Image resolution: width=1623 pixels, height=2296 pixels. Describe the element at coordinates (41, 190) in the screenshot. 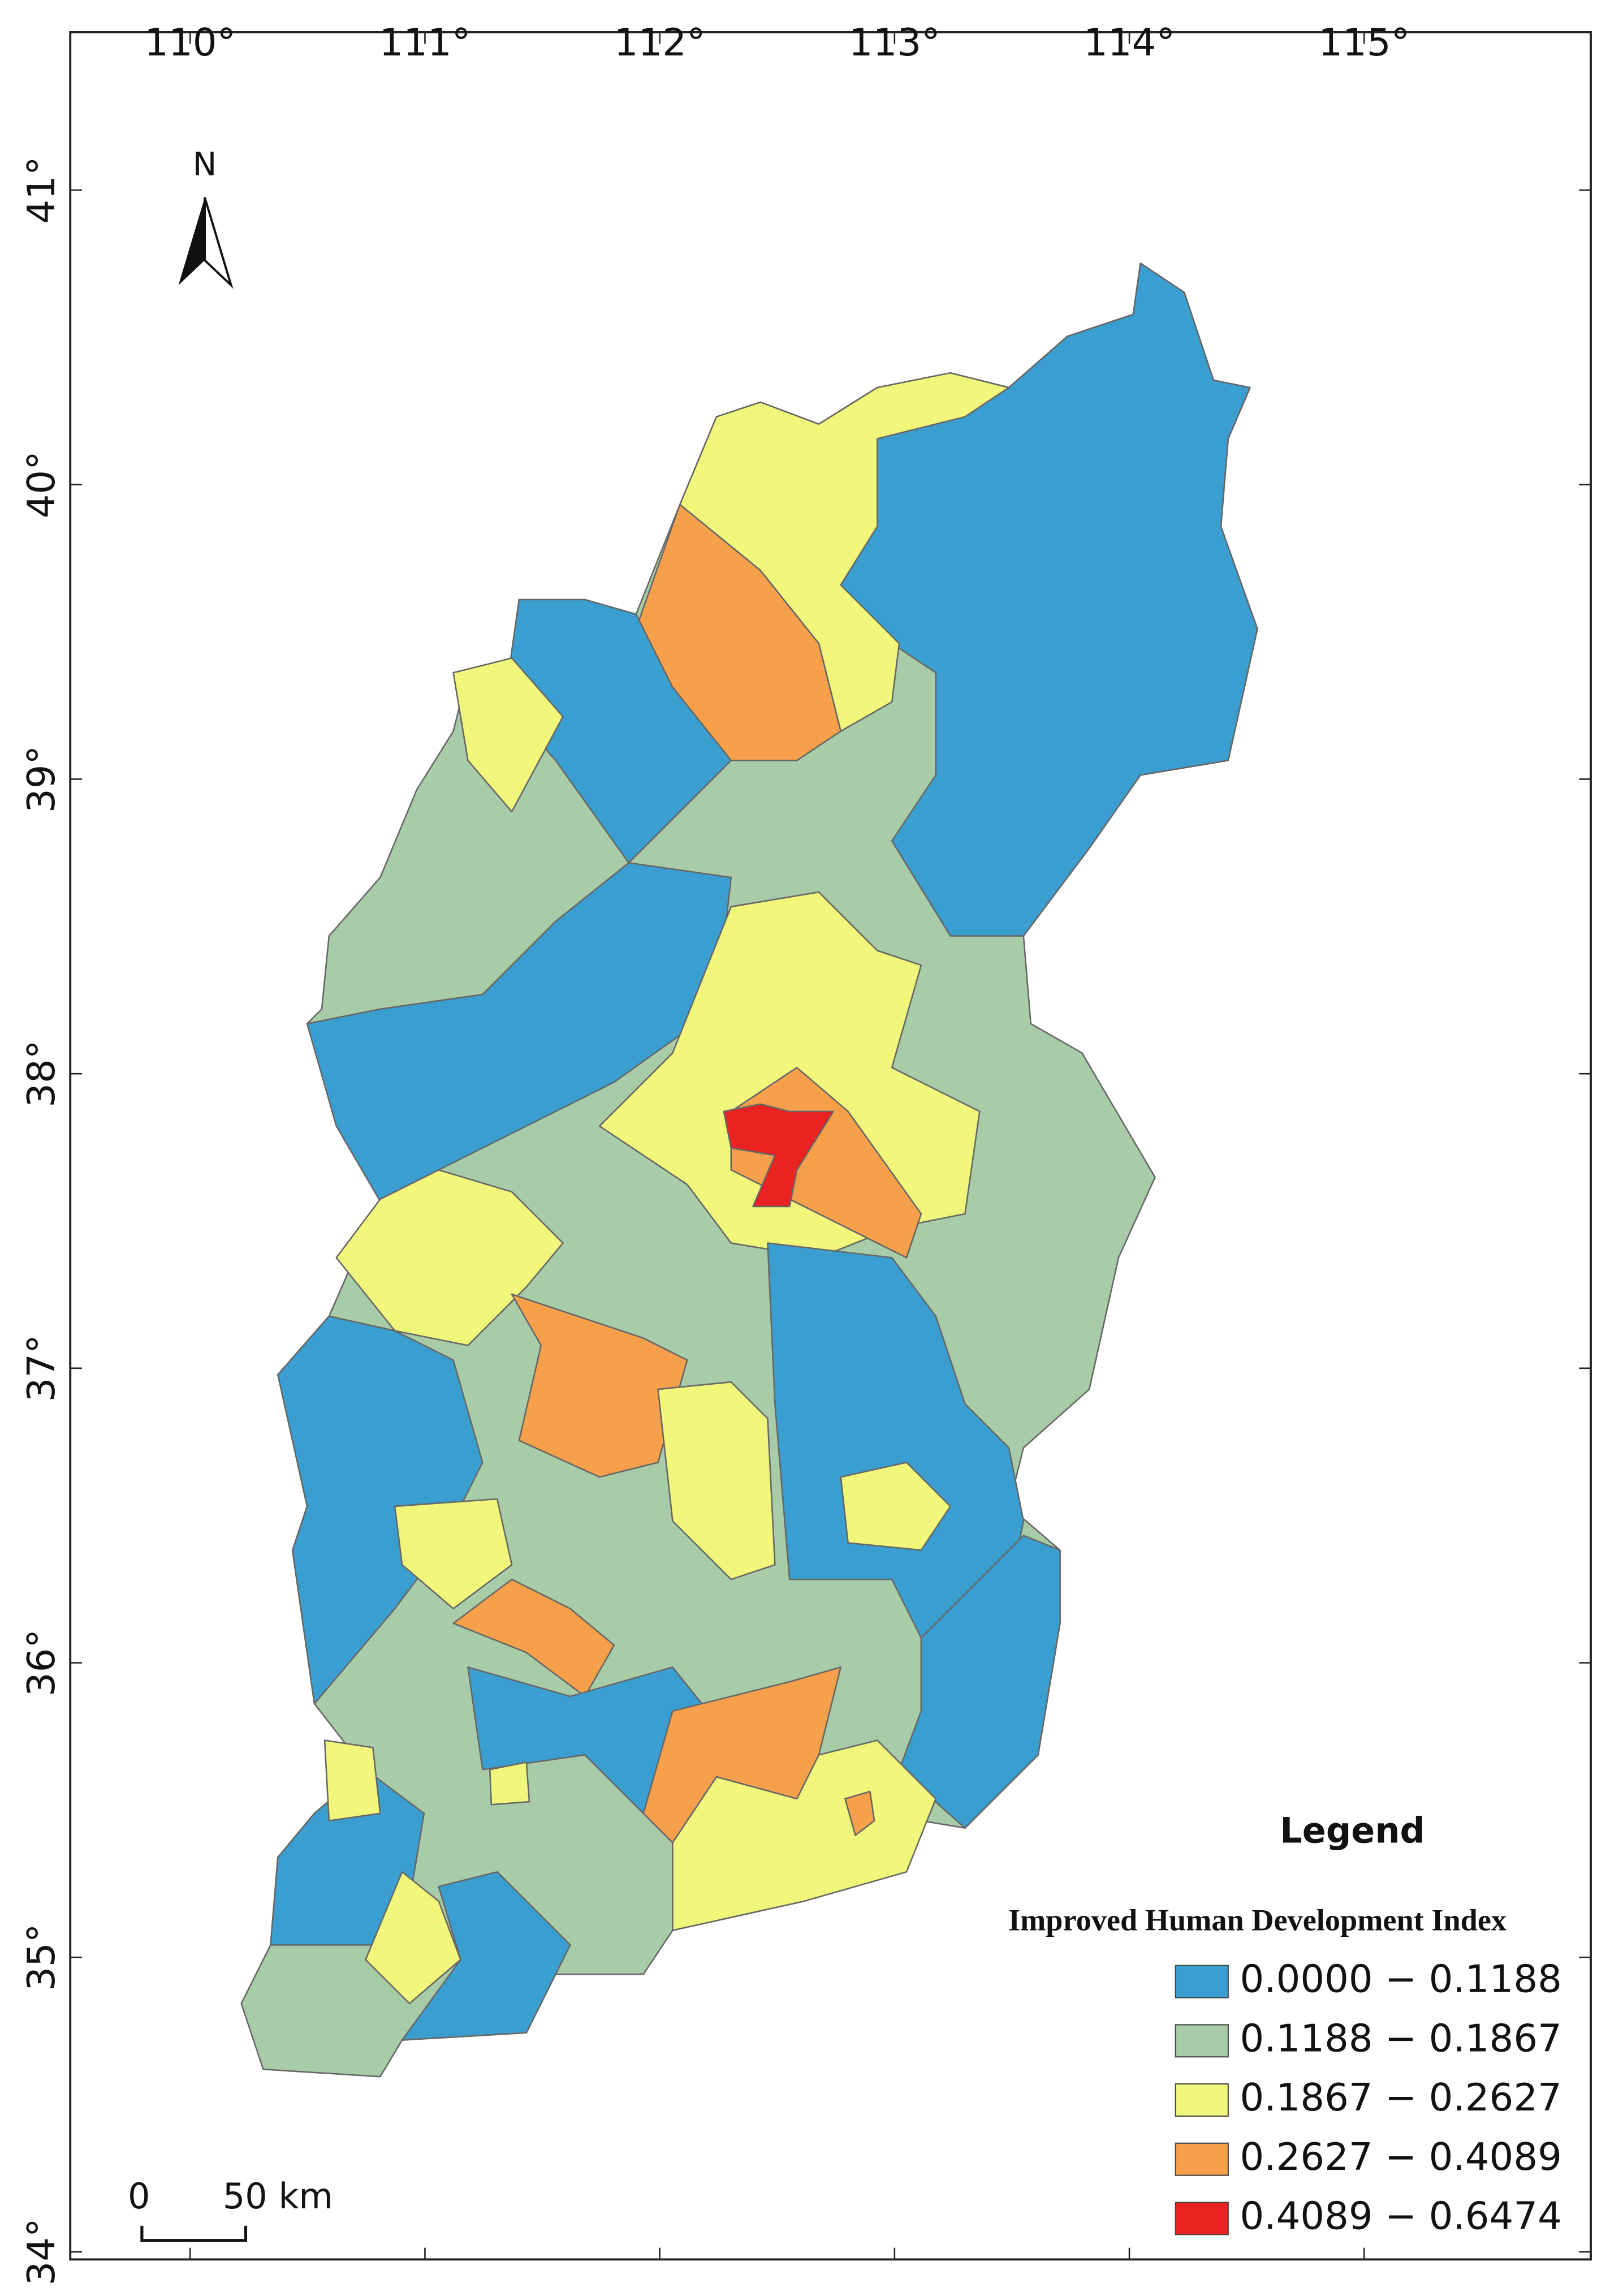

I see `lat-tick-label: 41°` at that location.